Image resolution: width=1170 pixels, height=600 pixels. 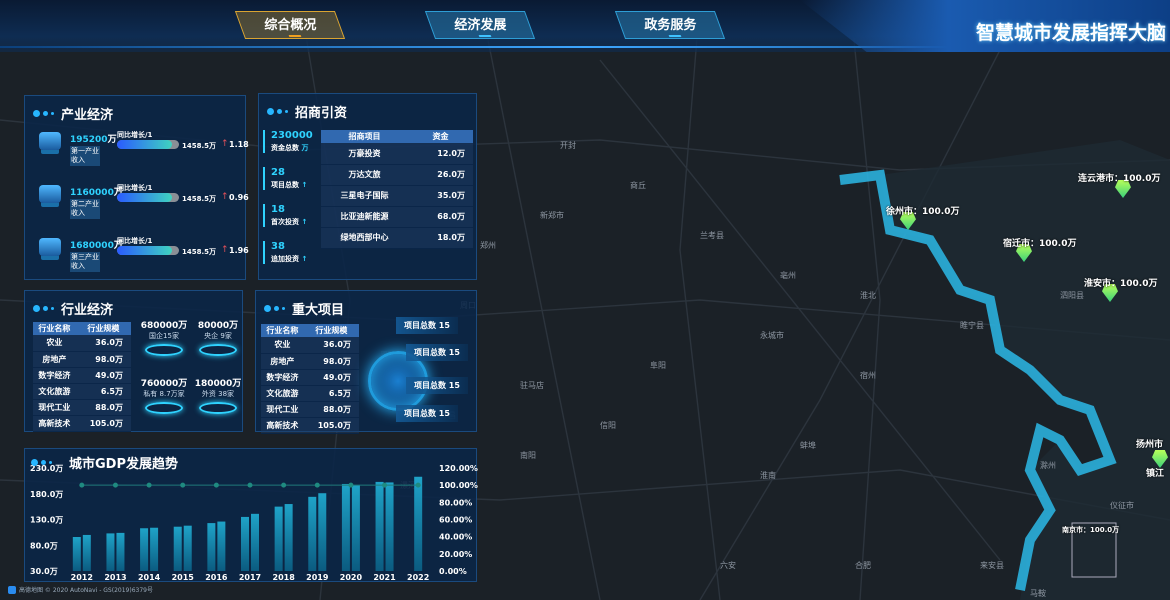 I want to click on map-marker-huaian: 淮安市：100.0万, so click(x=1120, y=280).